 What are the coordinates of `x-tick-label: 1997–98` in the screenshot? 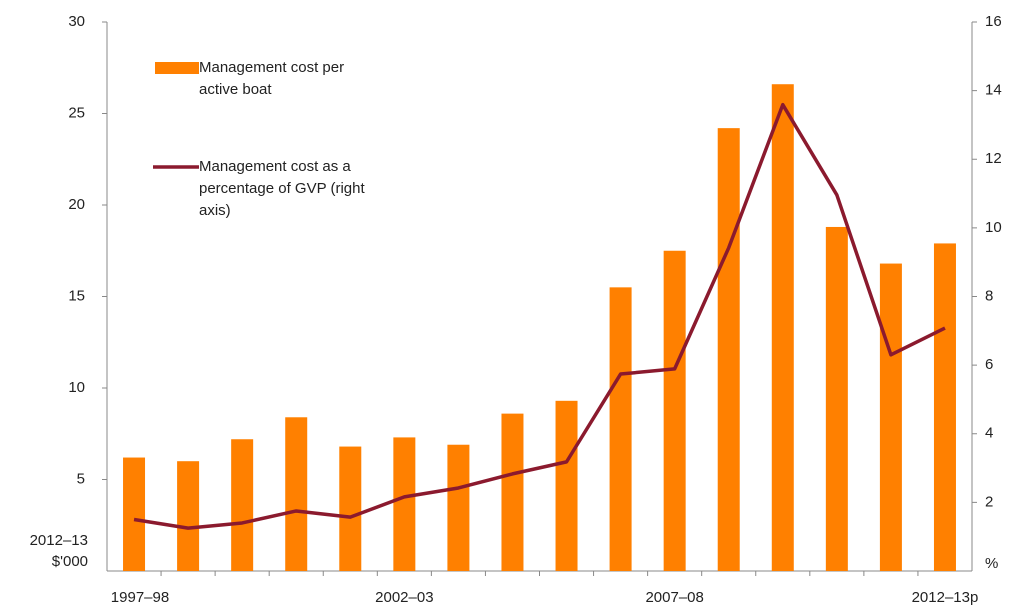 It's located at (140, 597).